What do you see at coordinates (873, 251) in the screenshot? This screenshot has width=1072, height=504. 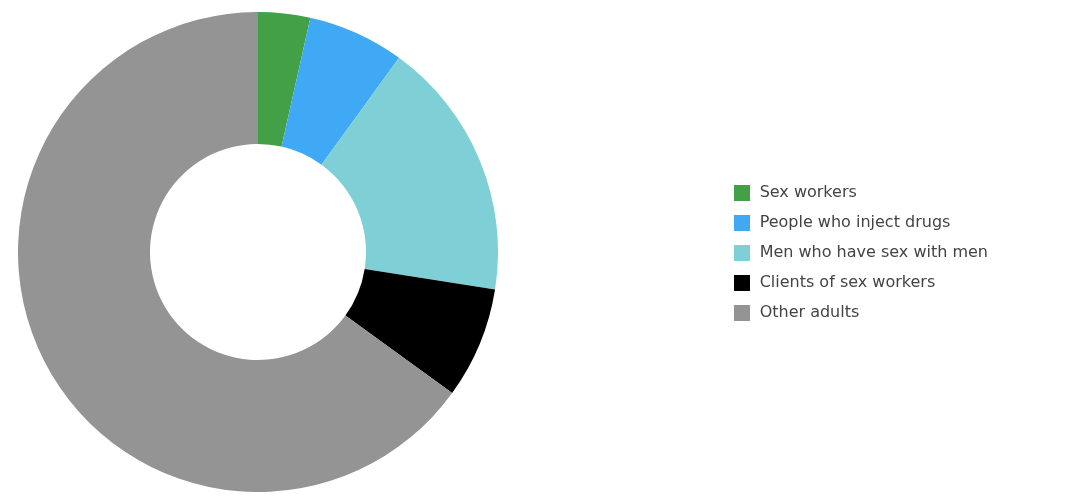 I see `legend-label: Men who have sex with men` at bounding box center [873, 251].